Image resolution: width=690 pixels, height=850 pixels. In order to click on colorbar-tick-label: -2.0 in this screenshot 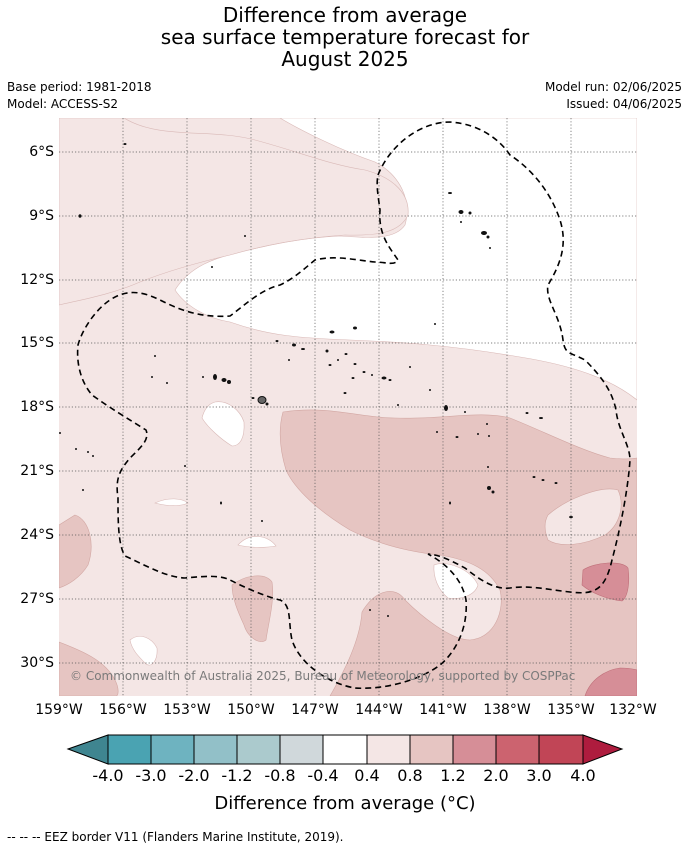, I will do `click(194, 775)`.